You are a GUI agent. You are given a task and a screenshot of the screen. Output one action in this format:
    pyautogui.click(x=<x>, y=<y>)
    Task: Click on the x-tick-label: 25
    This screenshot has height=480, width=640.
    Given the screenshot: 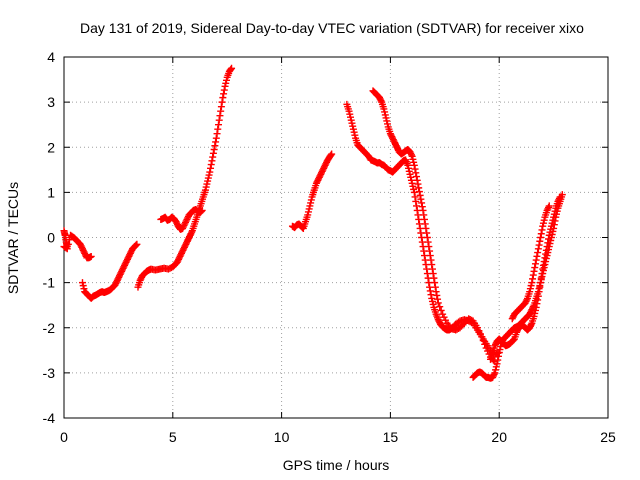 What is the action you would take?
    pyautogui.click(x=608, y=437)
    